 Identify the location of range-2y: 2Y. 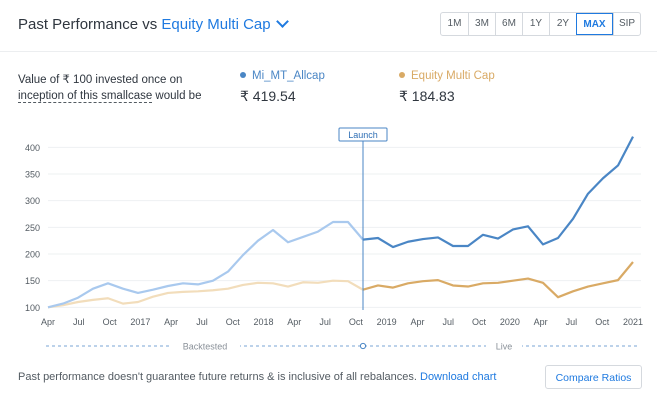
(562, 24).